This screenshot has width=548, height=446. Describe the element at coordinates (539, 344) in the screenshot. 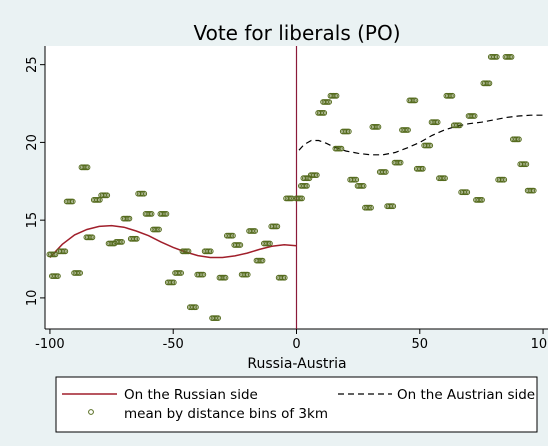

I see `x-tick-label: 100` at that location.